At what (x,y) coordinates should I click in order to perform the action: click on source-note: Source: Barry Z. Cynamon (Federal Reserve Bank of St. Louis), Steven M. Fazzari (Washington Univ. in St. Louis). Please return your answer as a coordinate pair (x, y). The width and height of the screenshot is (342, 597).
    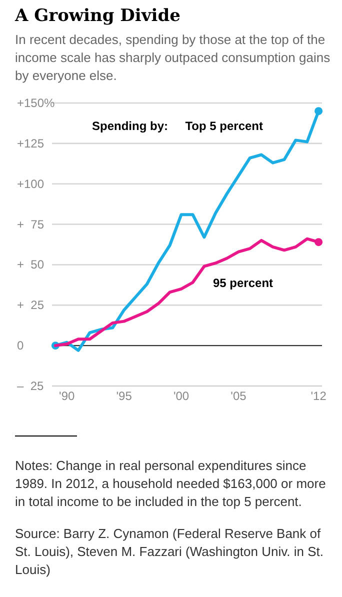
    Looking at the image, I should click on (169, 551).